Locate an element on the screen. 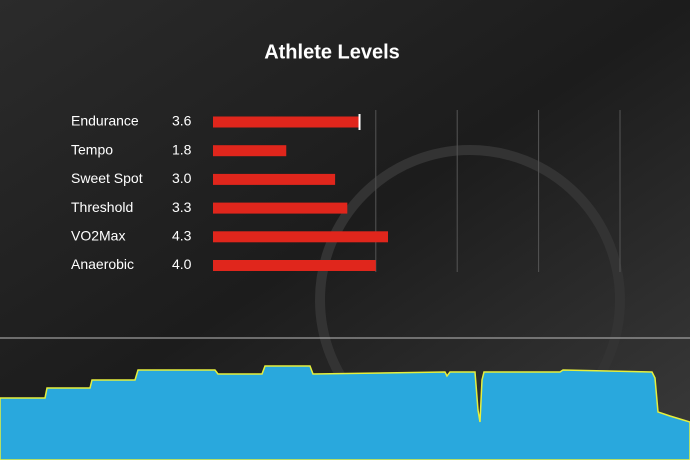 Image resolution: width=690 pixels, height=460 pixels. value-label: 4.3 is located at coordinates (182, 236).